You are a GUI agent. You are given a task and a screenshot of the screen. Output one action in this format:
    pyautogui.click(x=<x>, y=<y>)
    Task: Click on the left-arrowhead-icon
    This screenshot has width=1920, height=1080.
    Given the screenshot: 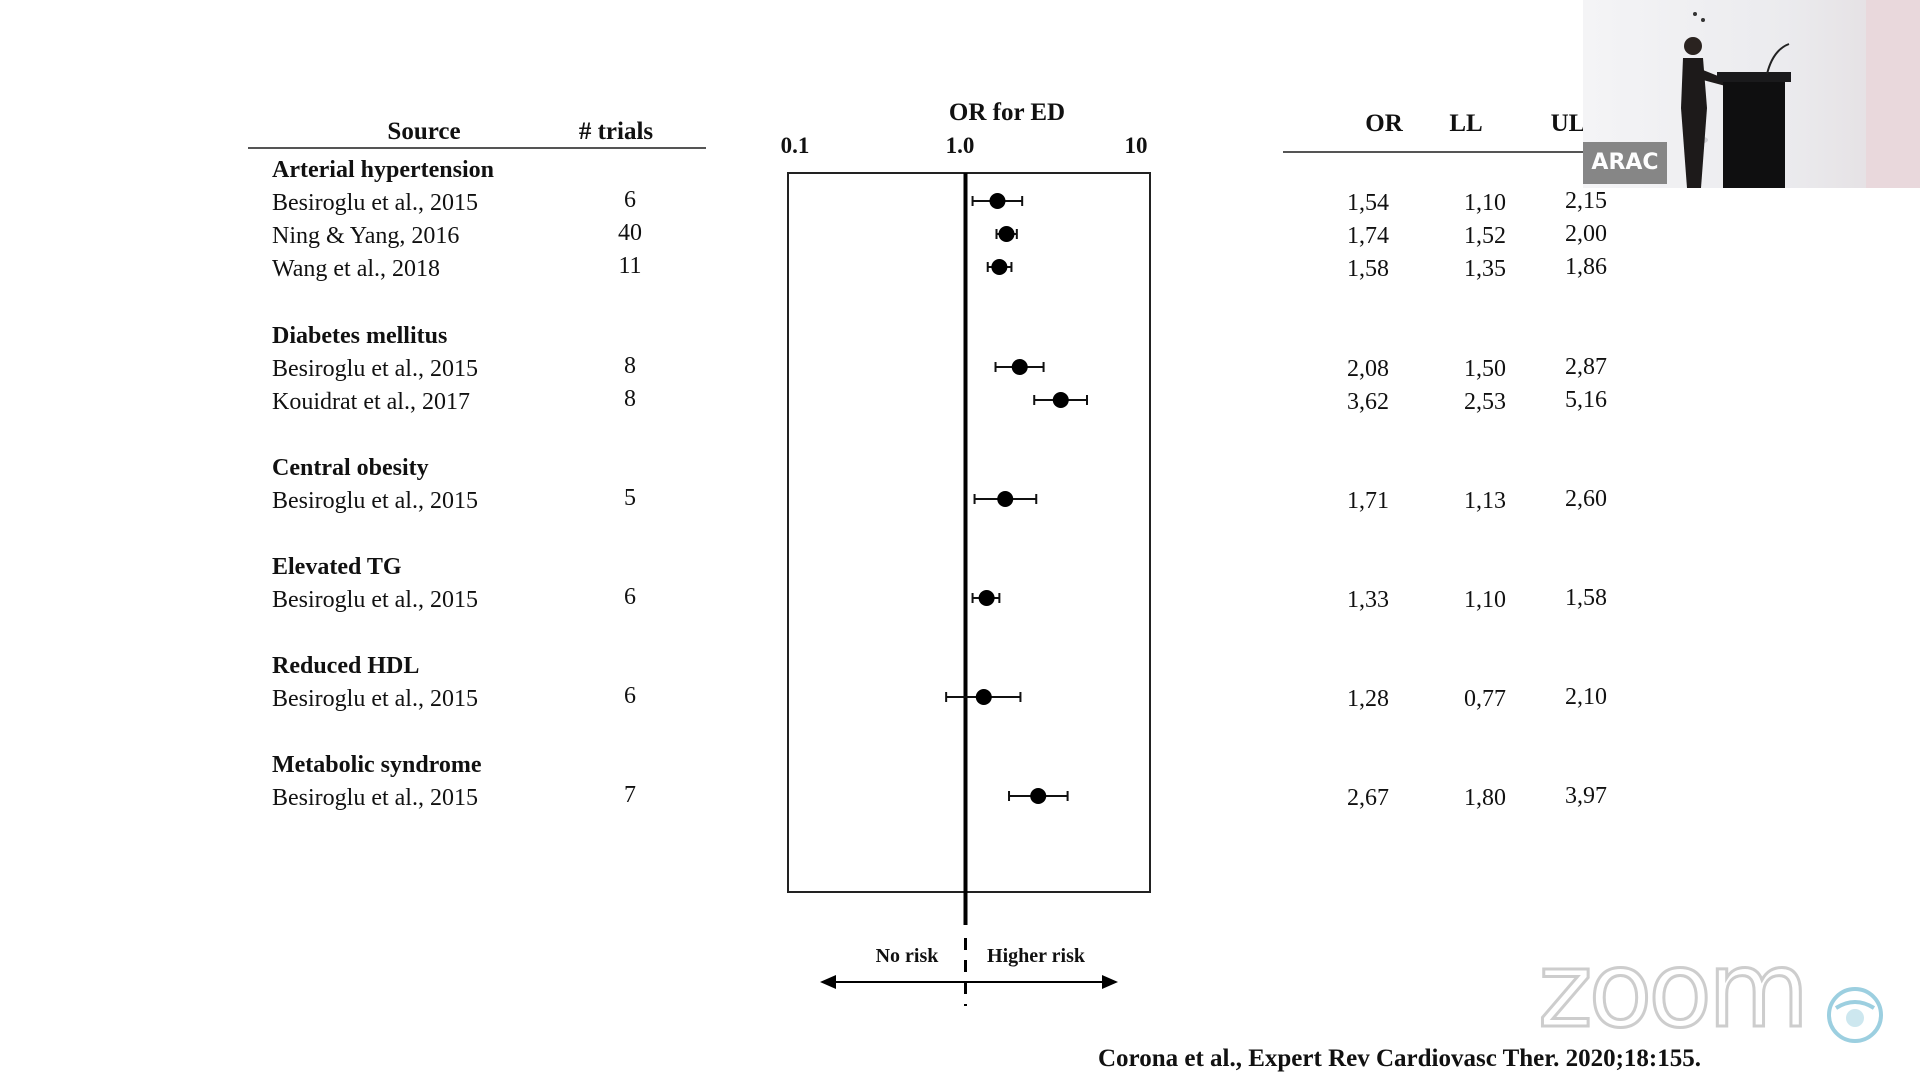 What is the action you would take?
    pyautogui.click(x=828, y=982)
    